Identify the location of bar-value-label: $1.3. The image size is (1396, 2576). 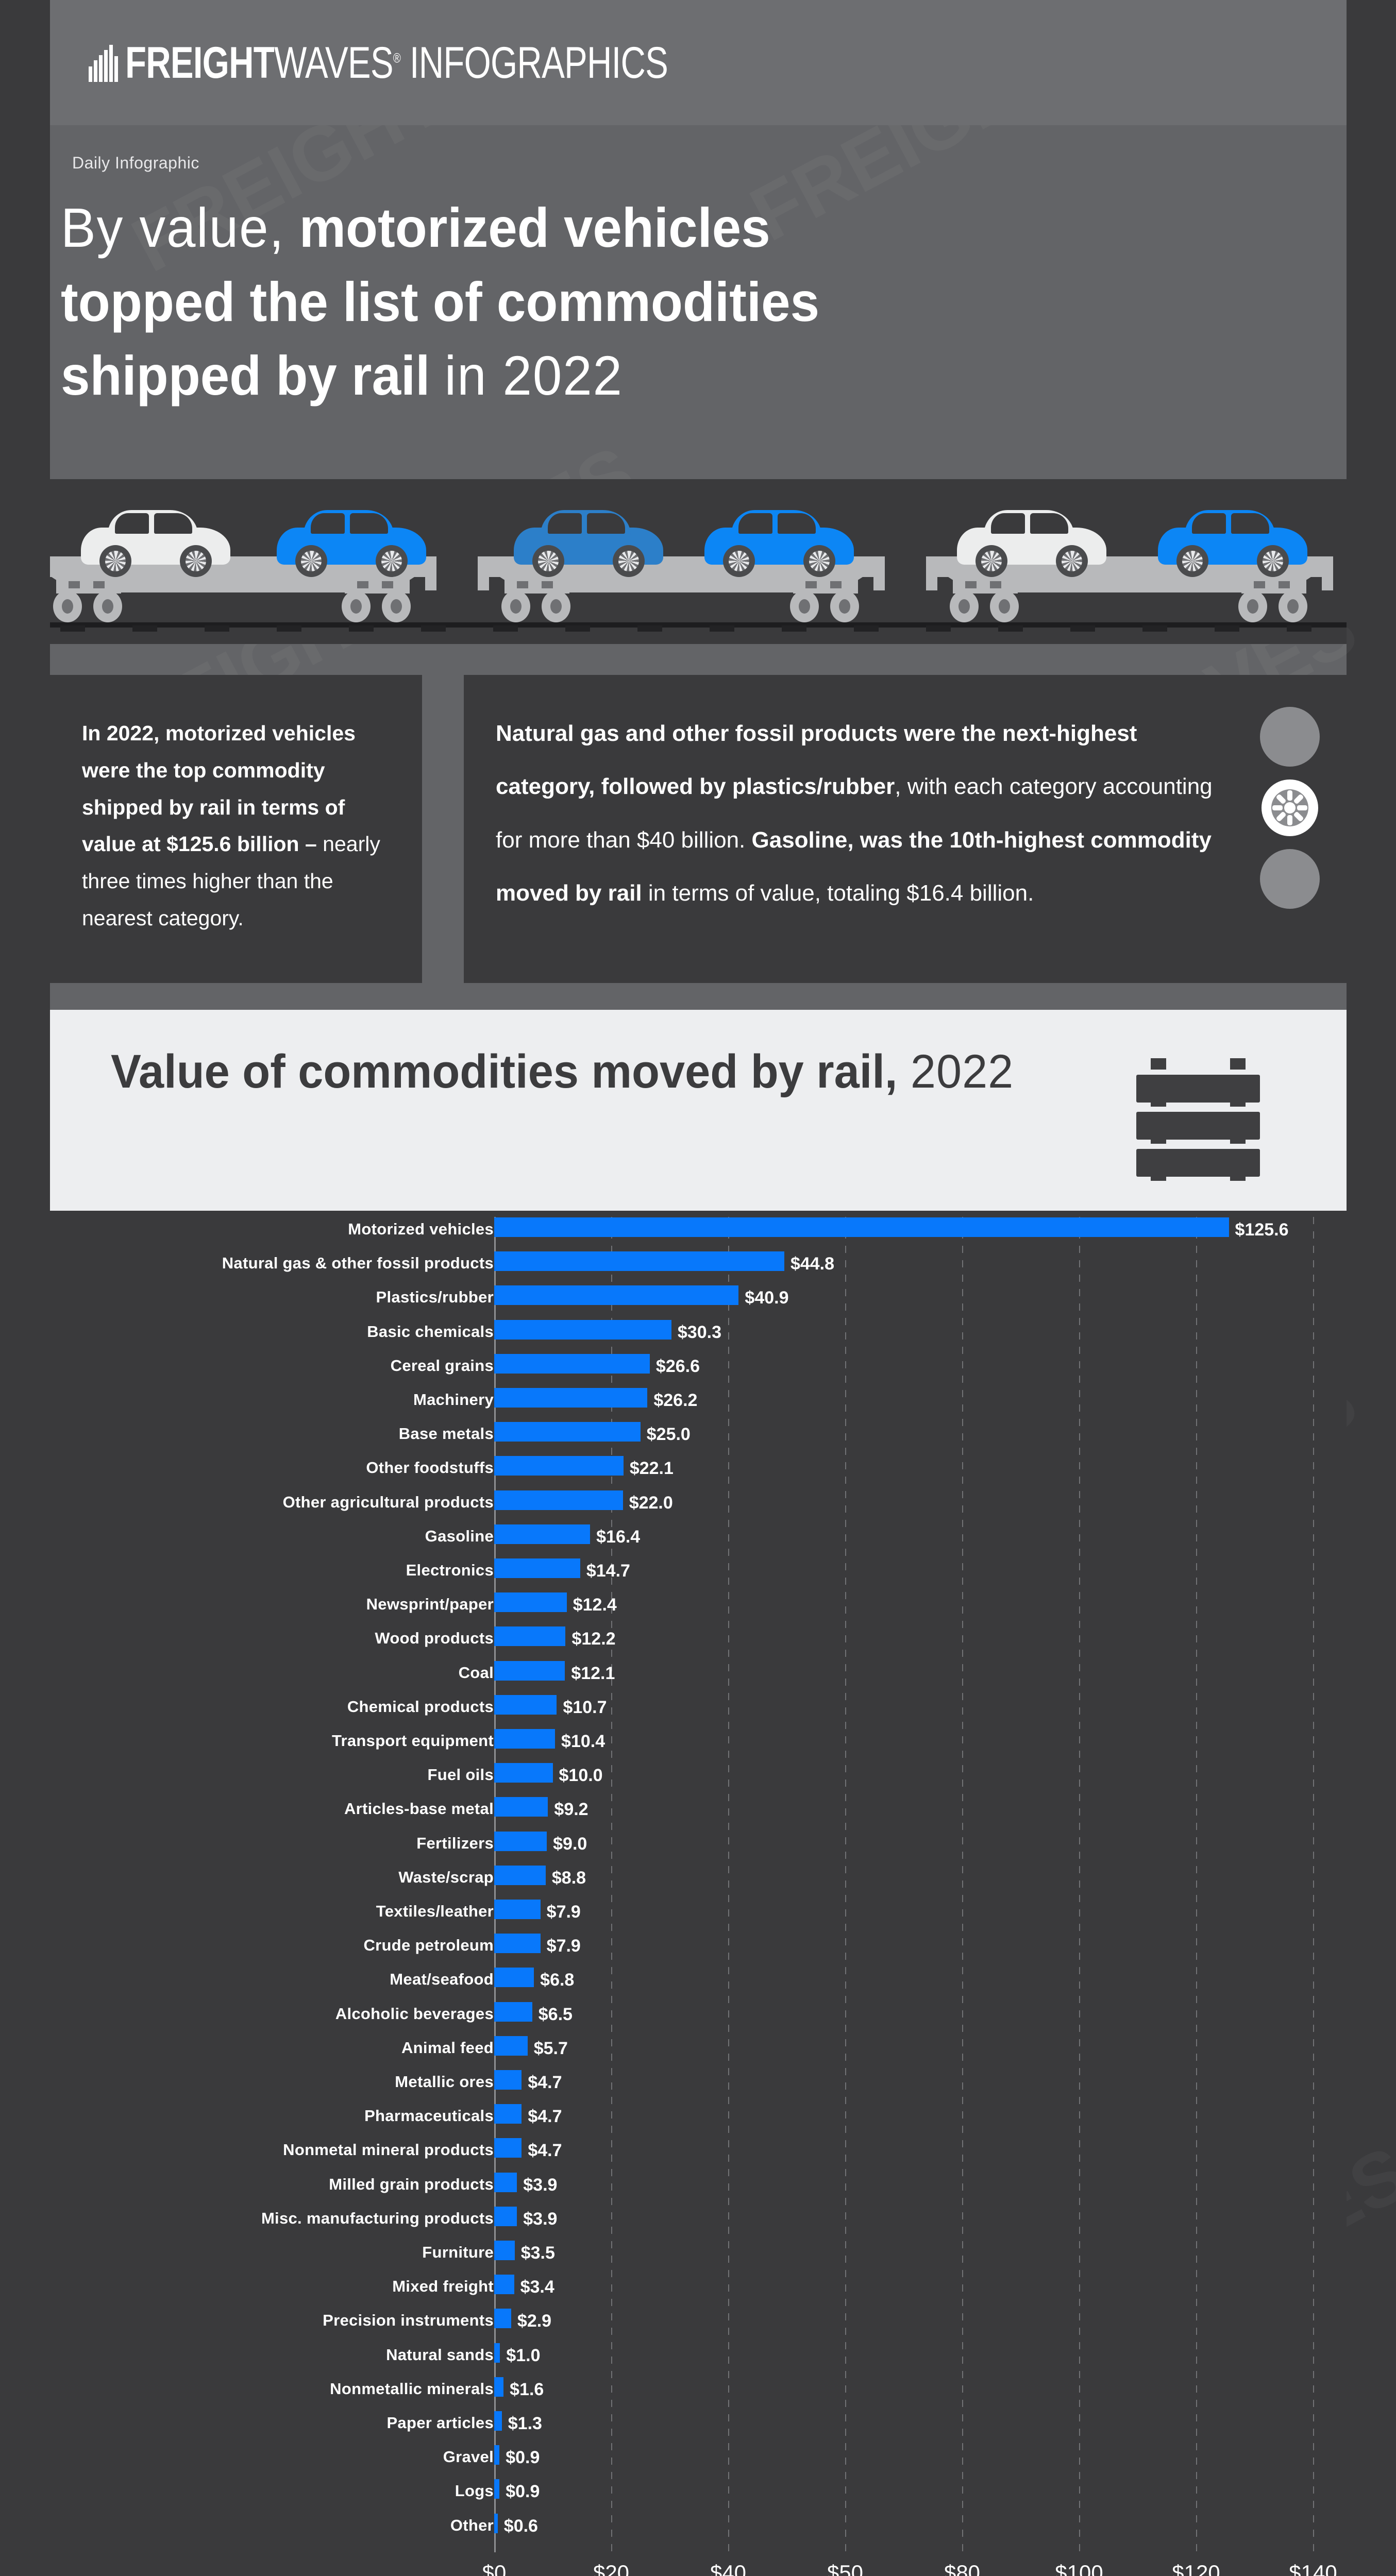
(525, 2423).